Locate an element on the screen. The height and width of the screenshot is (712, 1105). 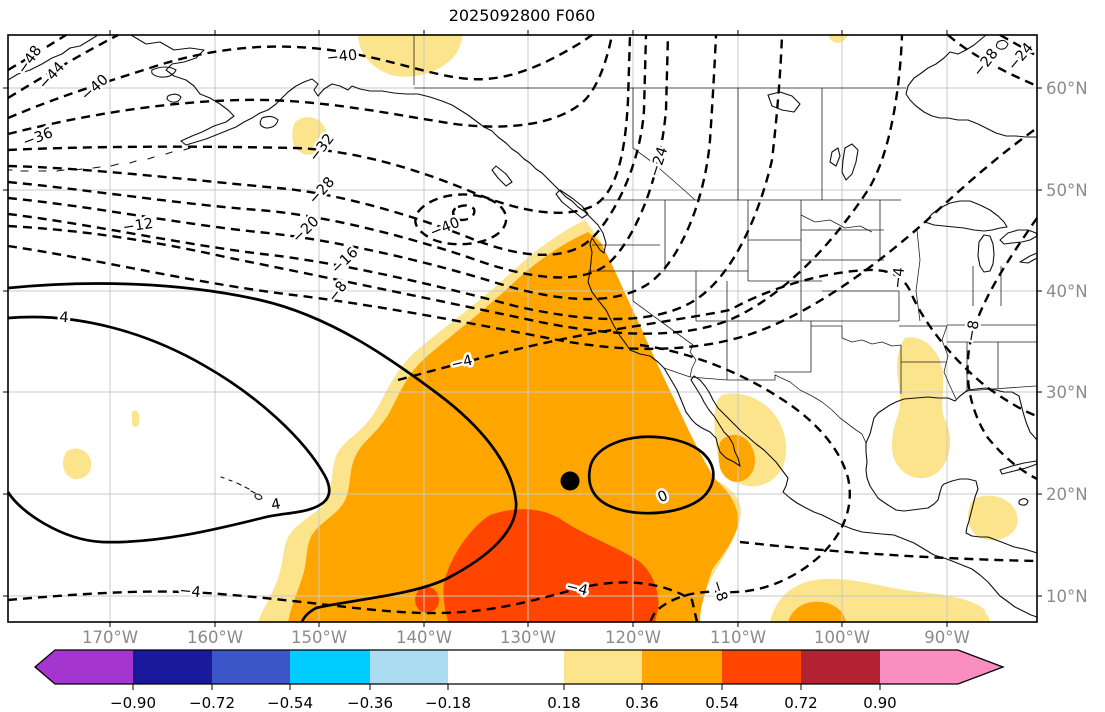
contour-label: −12 is located at coordinates (138, 226).